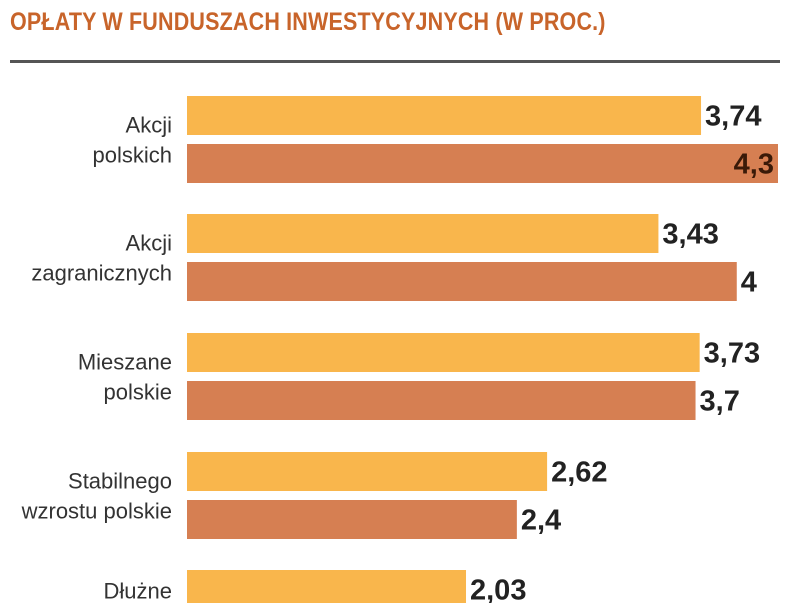 Image resolution: width=805 pixels, height=603 pixels. I want to click on category-label: wzrostu polskie, so click(96, 511).